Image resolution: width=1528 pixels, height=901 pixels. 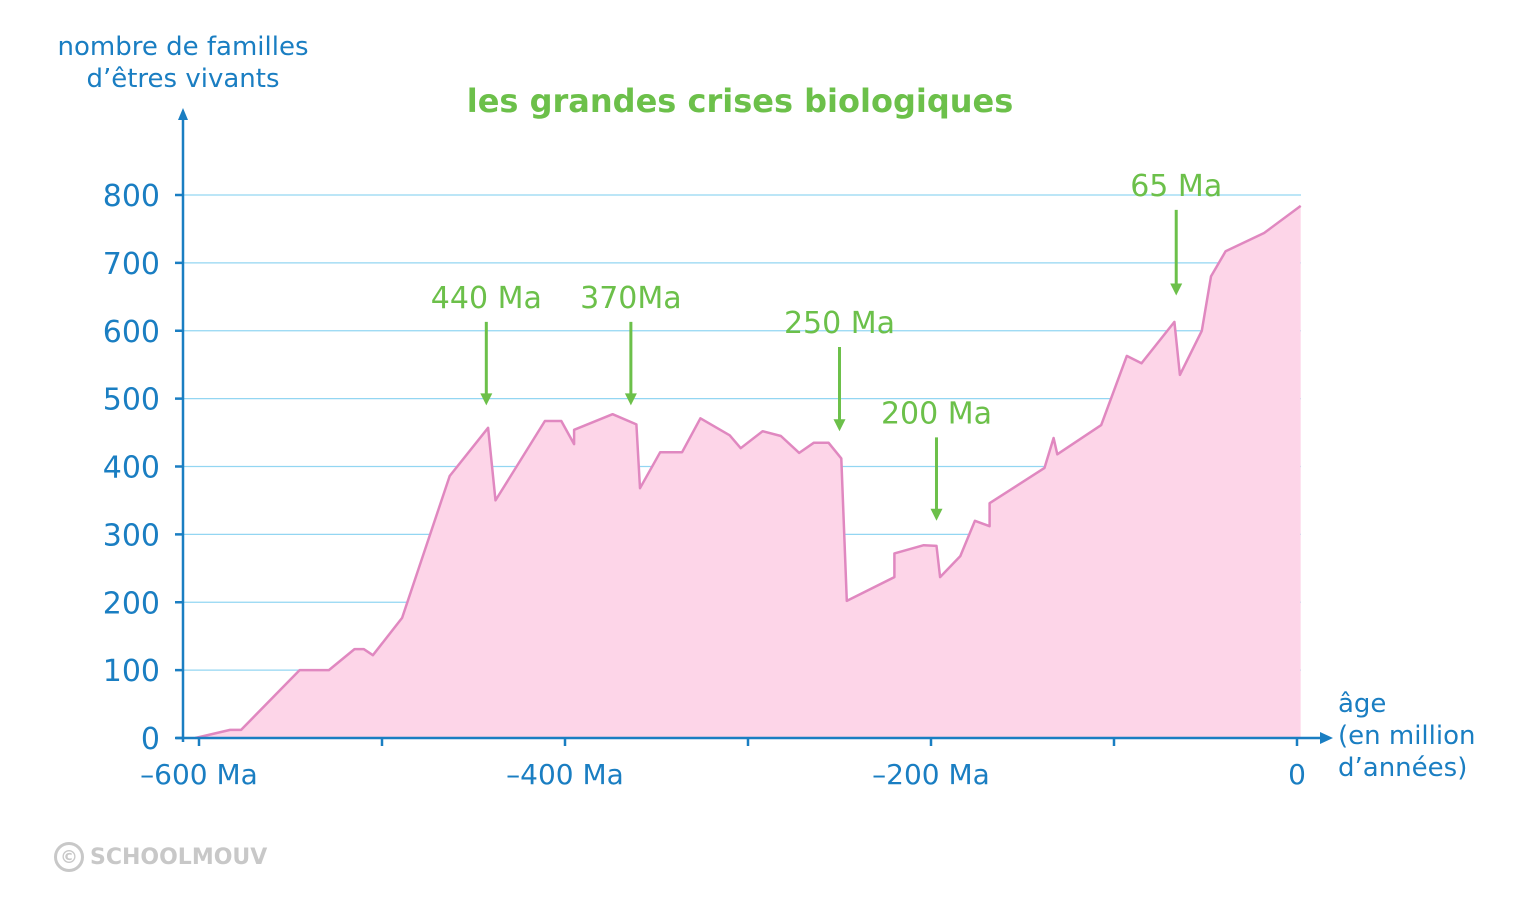 What do you see at coordinates (1362, 704) in the screenshot?
I see `x-axis-label-line1: âge` at bounding box center [1362, 704].